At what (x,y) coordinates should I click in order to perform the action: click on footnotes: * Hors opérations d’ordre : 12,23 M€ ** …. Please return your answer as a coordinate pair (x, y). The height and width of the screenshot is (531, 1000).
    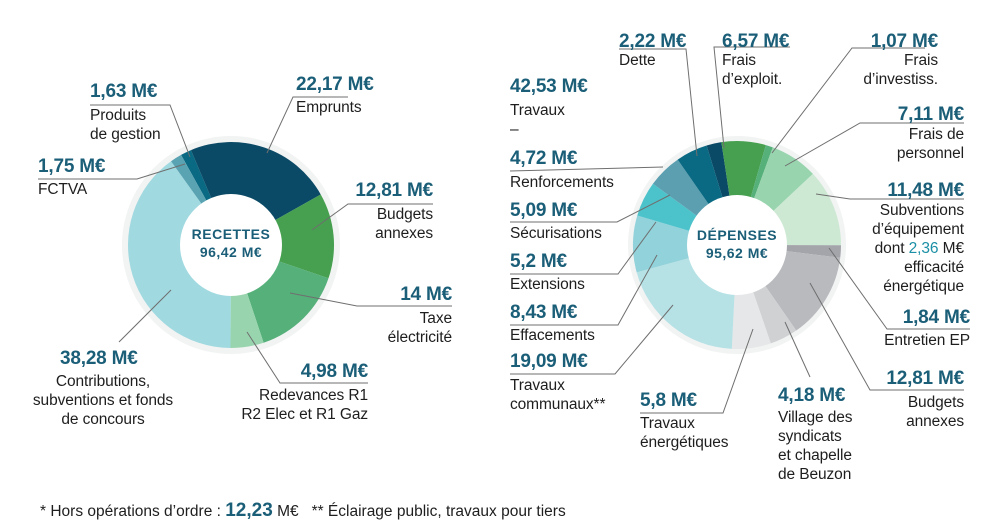
    Looking at the image, I should click on (303, 511).